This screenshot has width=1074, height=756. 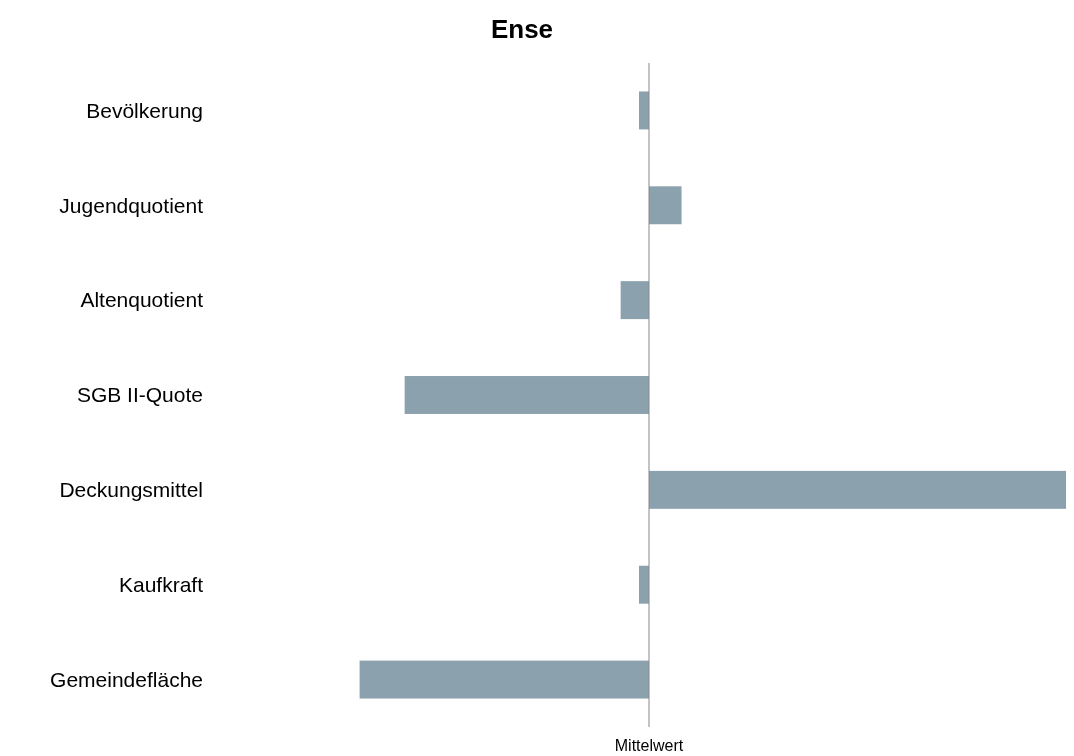 What do you see at coordinates (131, 490) in the screenshot?
I see `y-tick-label: Deckungsmittel` at bounding box center [131, 490].